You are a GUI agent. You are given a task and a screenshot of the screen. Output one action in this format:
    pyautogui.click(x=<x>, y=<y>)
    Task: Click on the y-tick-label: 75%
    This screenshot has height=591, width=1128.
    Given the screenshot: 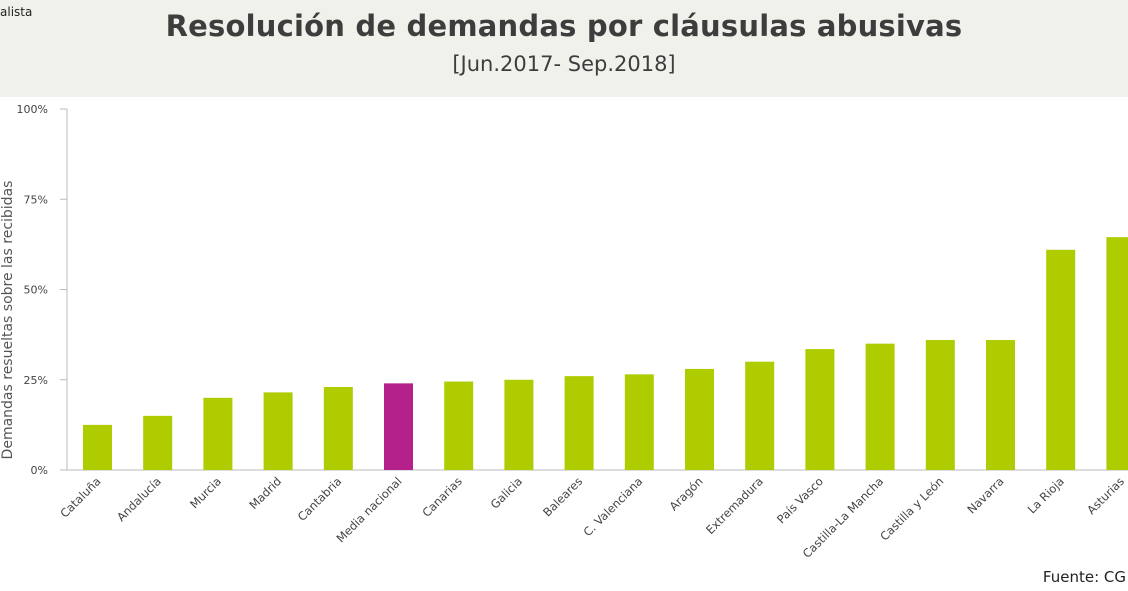 What is the action you would take?
    pyautogui.click(x=36, y=199)
    